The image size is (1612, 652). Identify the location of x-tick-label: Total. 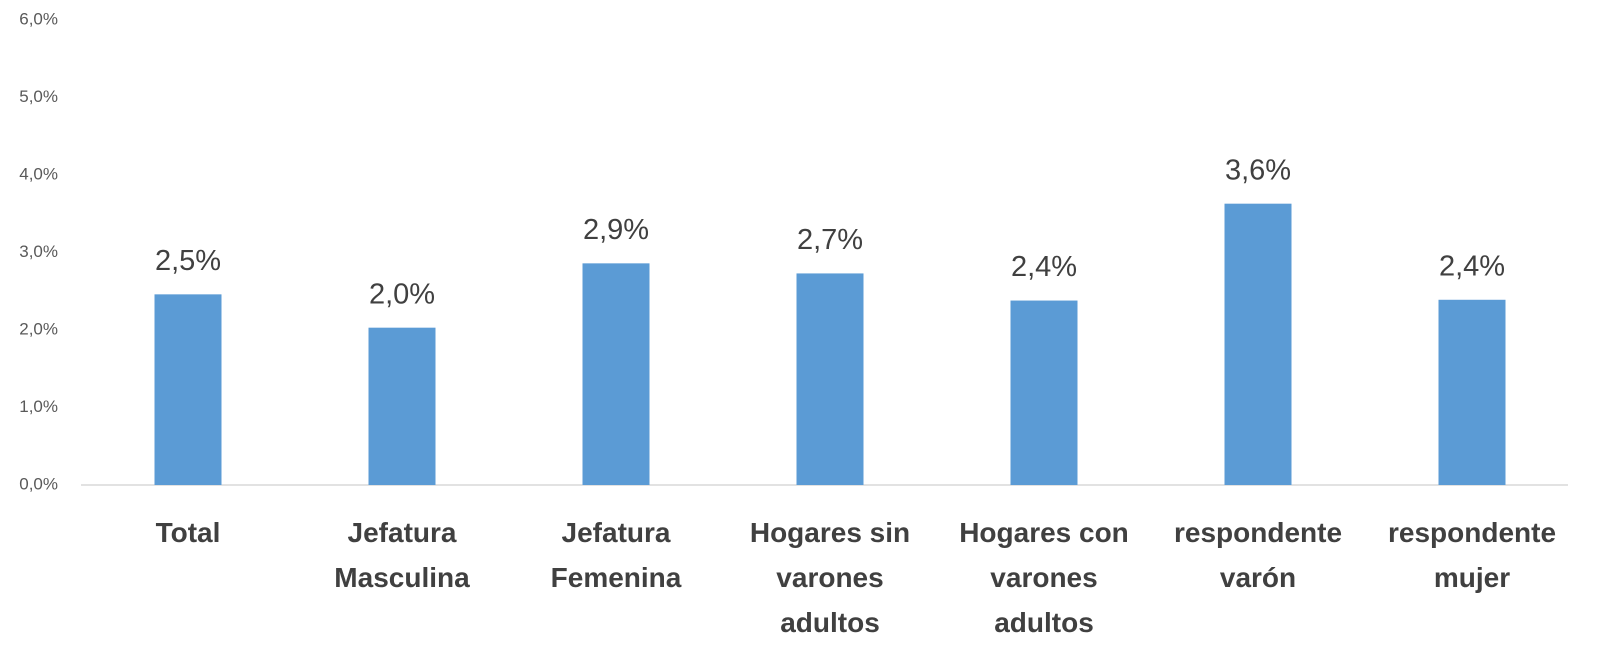
(188, 532).